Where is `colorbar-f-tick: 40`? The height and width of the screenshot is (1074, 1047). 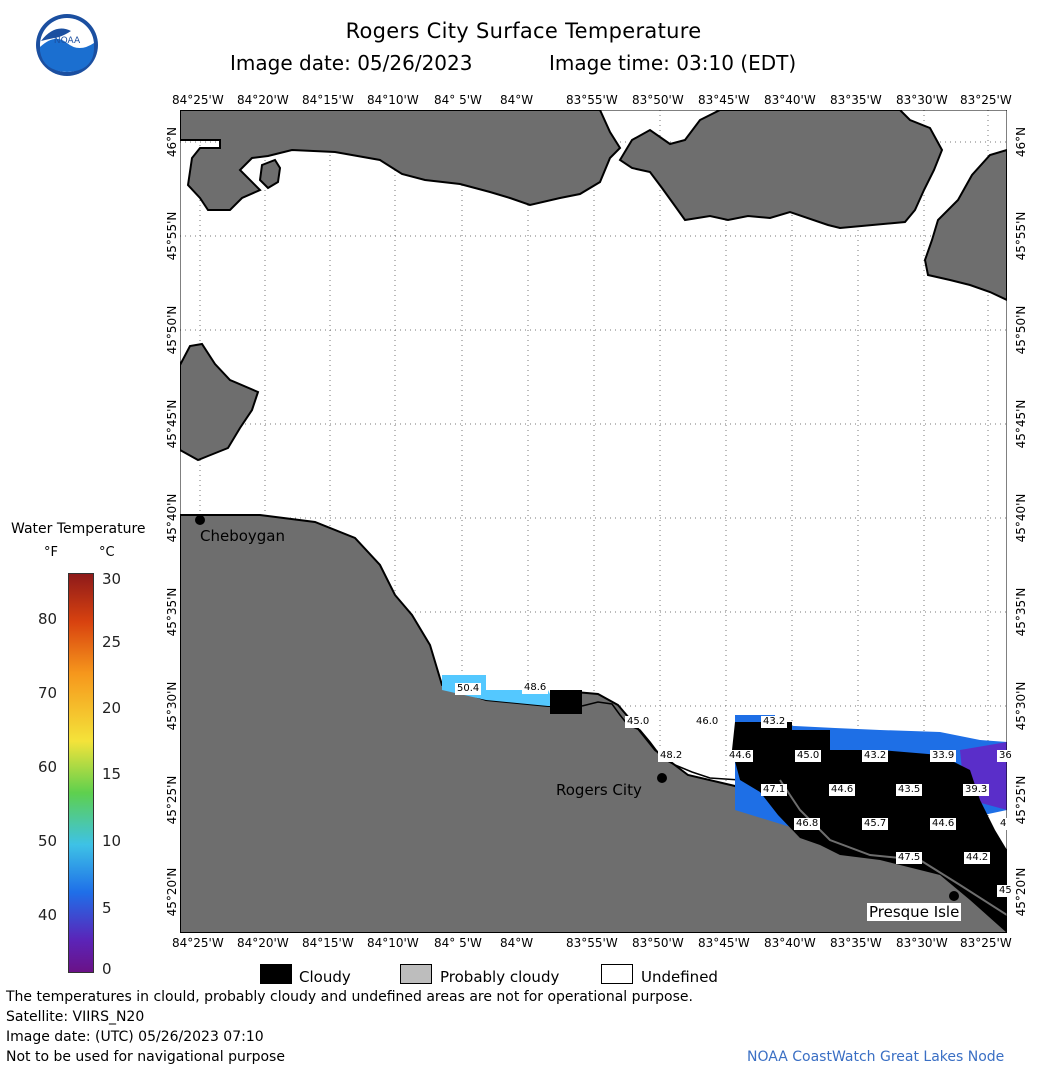
colorbar-f-tick: 40 is located at coordinates (48, 915).